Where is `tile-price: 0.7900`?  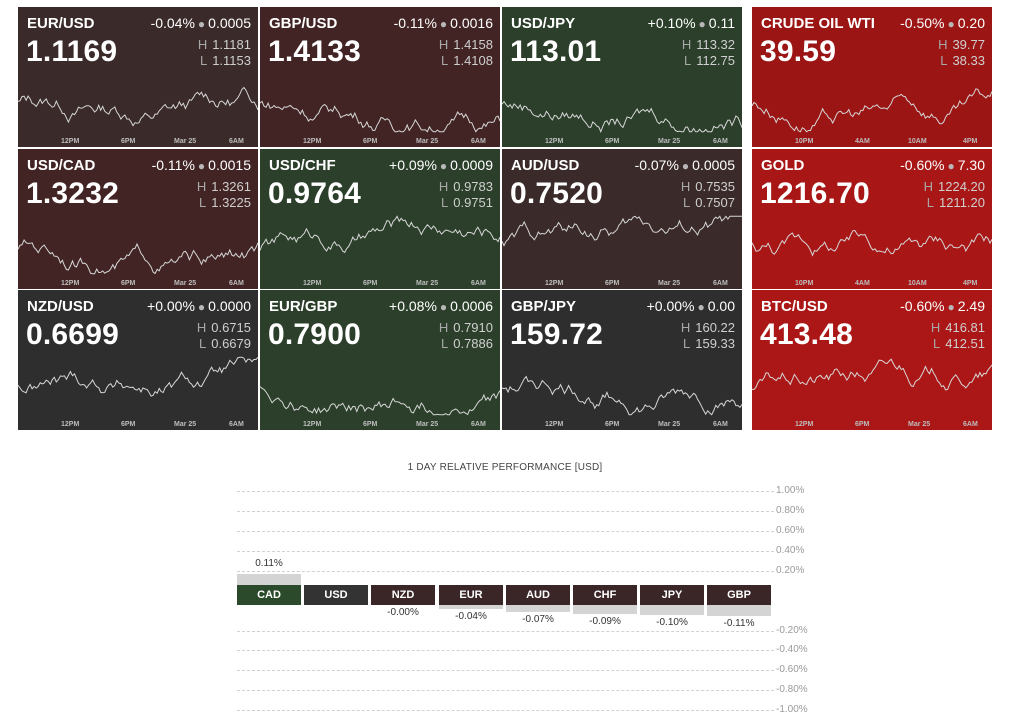
tile-price: 0.7900 is located at coordinates (314, 335).